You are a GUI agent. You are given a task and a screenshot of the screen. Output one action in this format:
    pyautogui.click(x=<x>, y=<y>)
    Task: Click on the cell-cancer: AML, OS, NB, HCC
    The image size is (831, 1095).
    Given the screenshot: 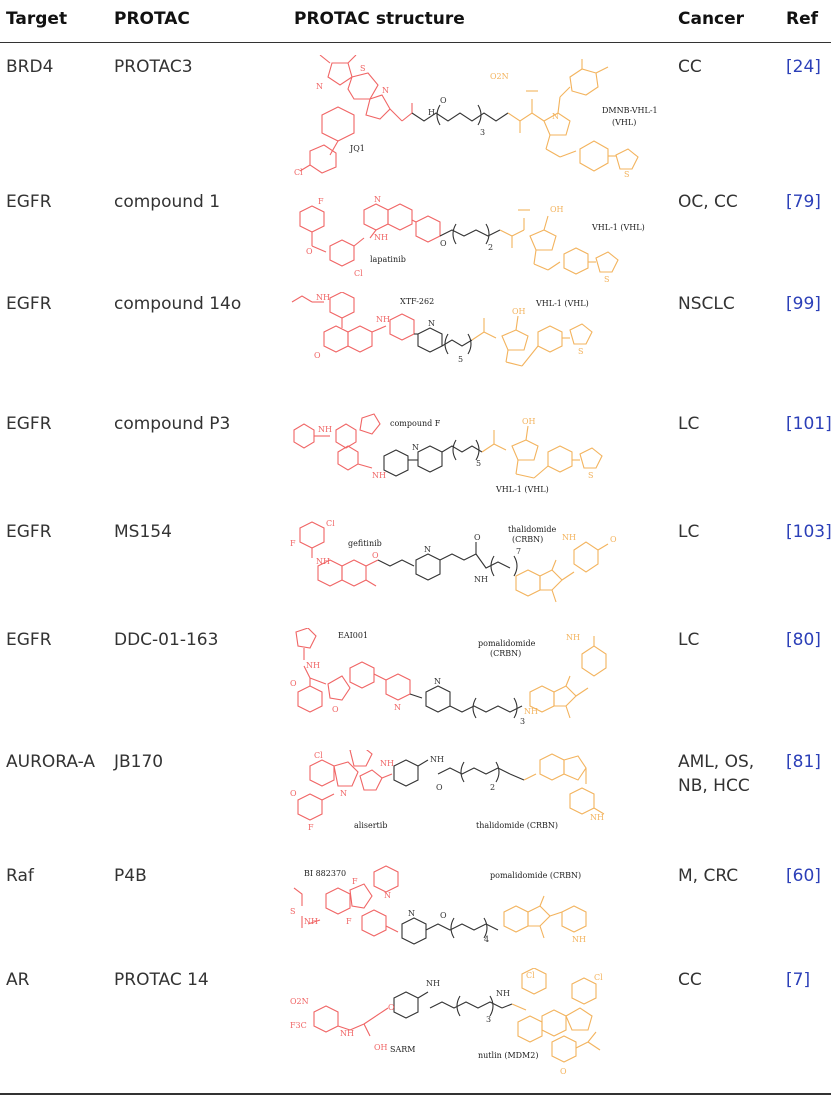 What is the action you would take?
    pyautogui.click(x=716, y=774)
    